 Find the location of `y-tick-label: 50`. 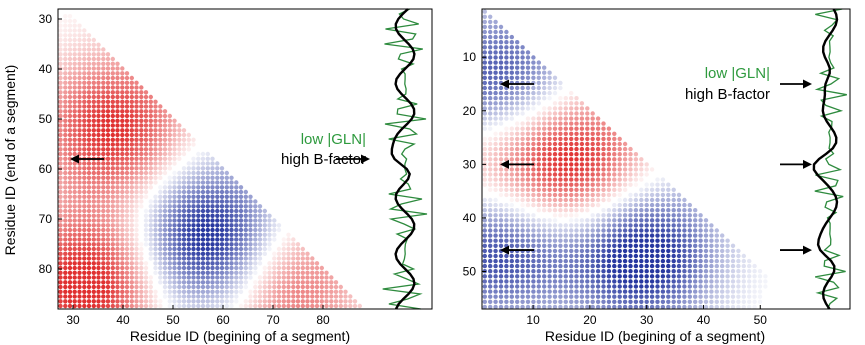

y-tick-label: 50 is located at coordinates (470, 272).